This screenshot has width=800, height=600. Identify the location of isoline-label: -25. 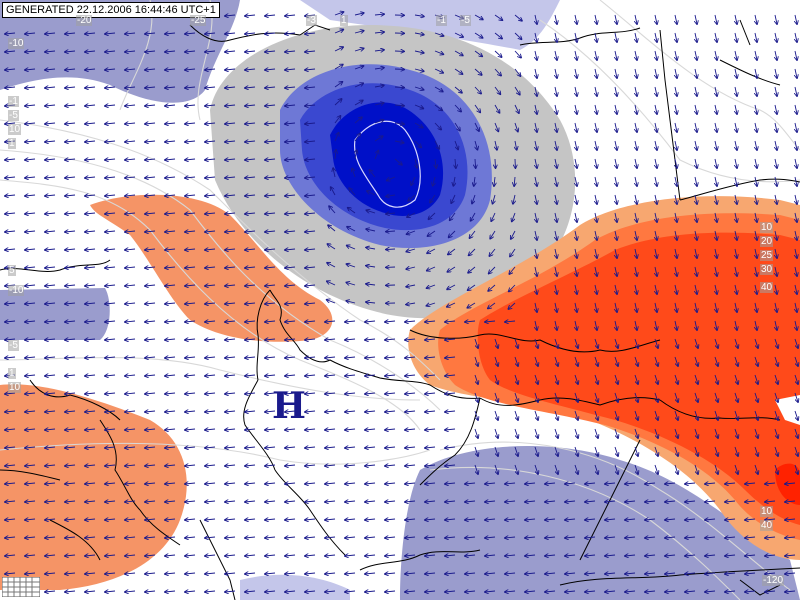
(198, 20).